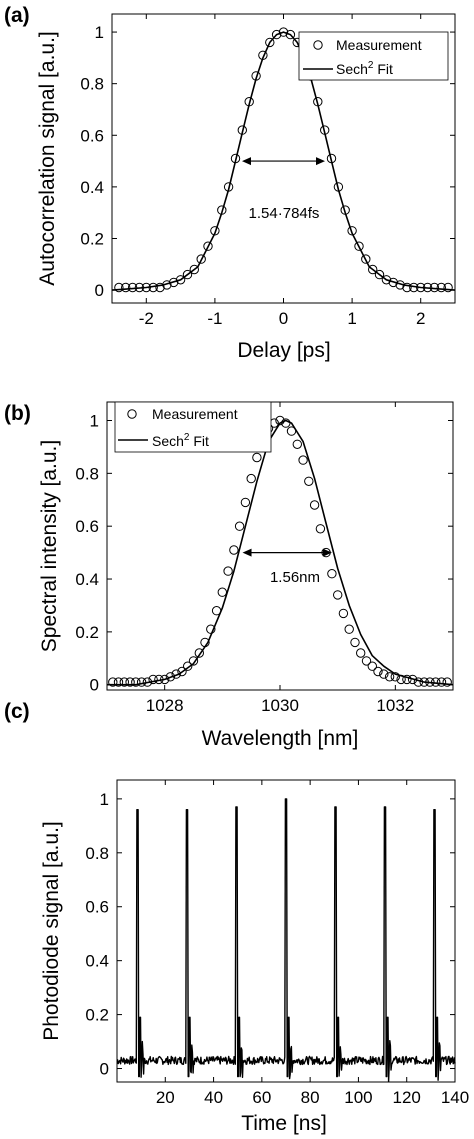  What do you see at coordinates (180, 440) in the screenshot?
I see `panel-b-legend-fit: Sech2 Fit` at bounding box center [180, 440].